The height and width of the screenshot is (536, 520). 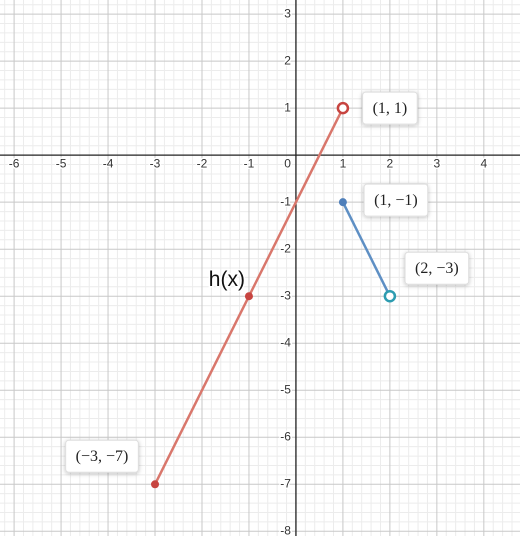 I want to click on series-line, so click(x=366, y=249).